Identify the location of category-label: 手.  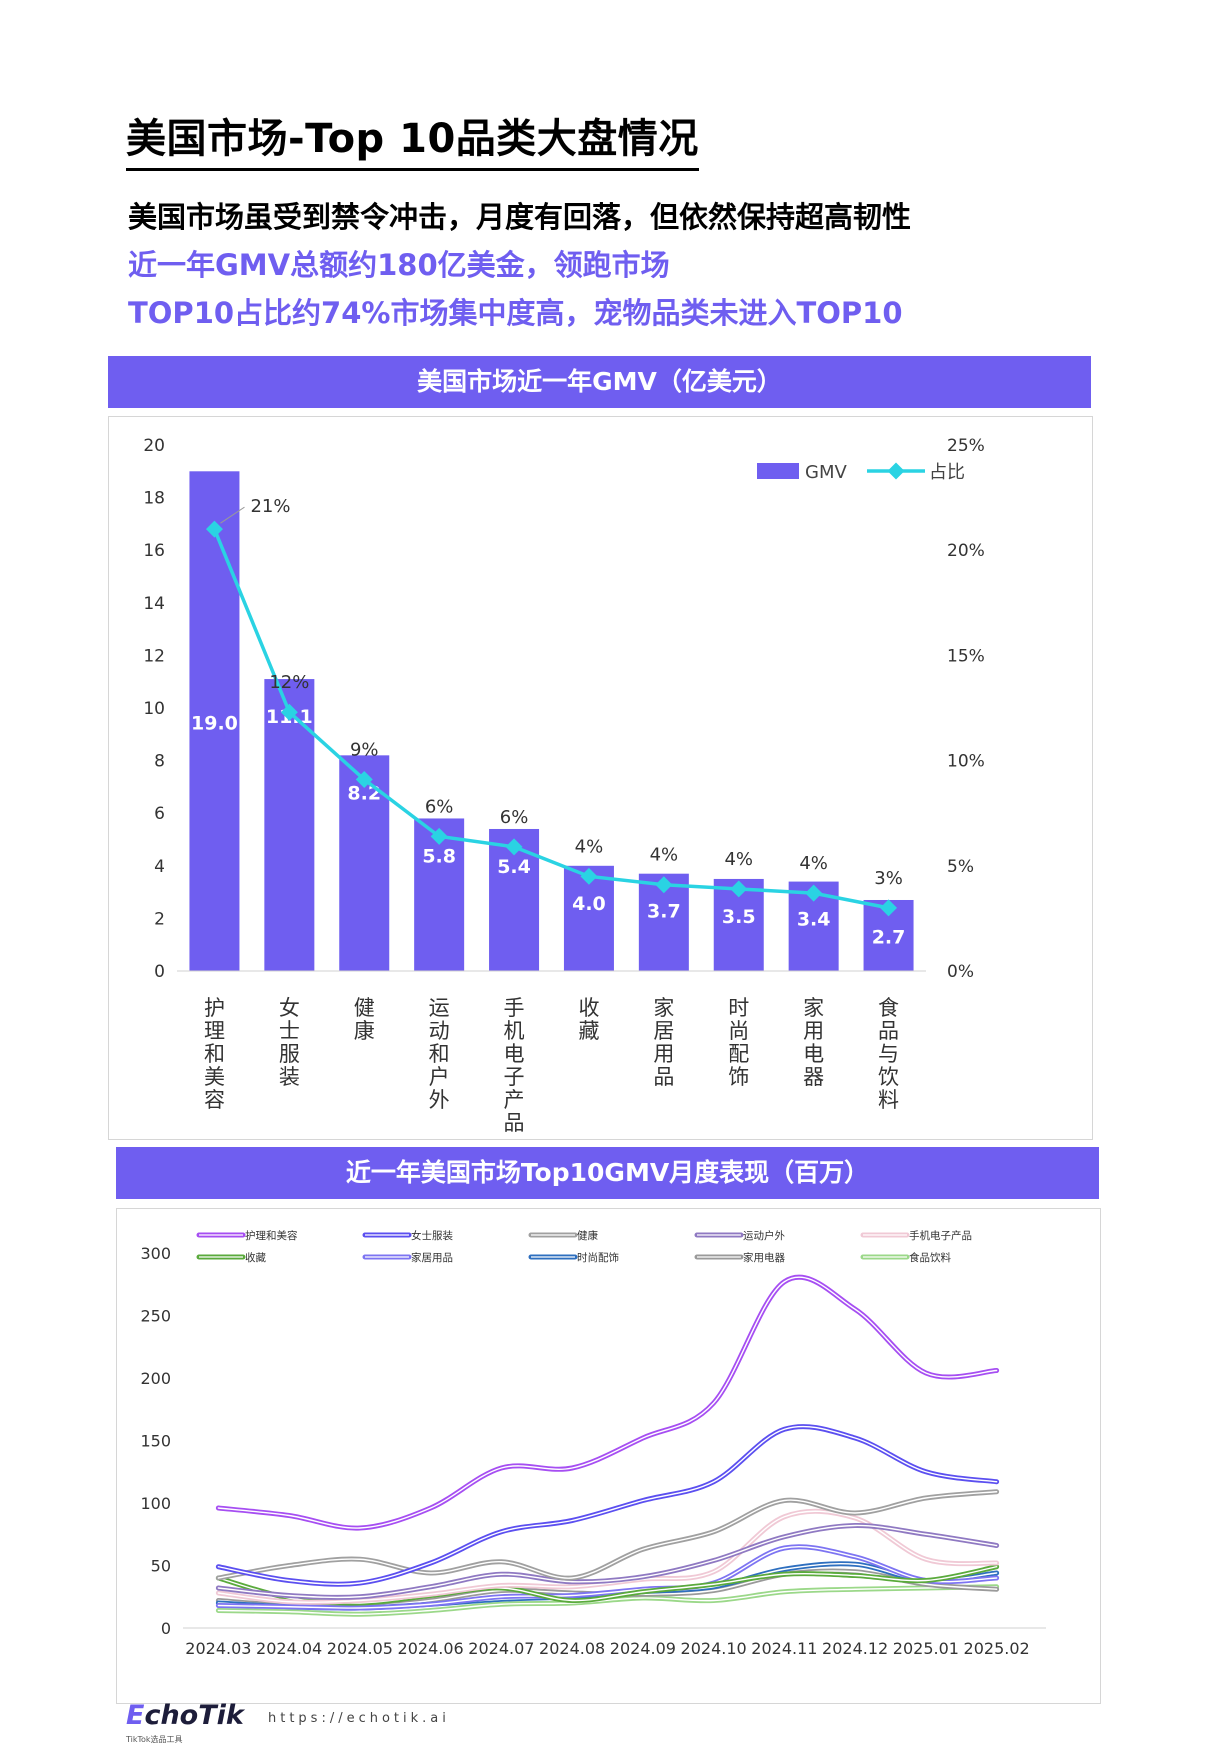
(514, 1008).